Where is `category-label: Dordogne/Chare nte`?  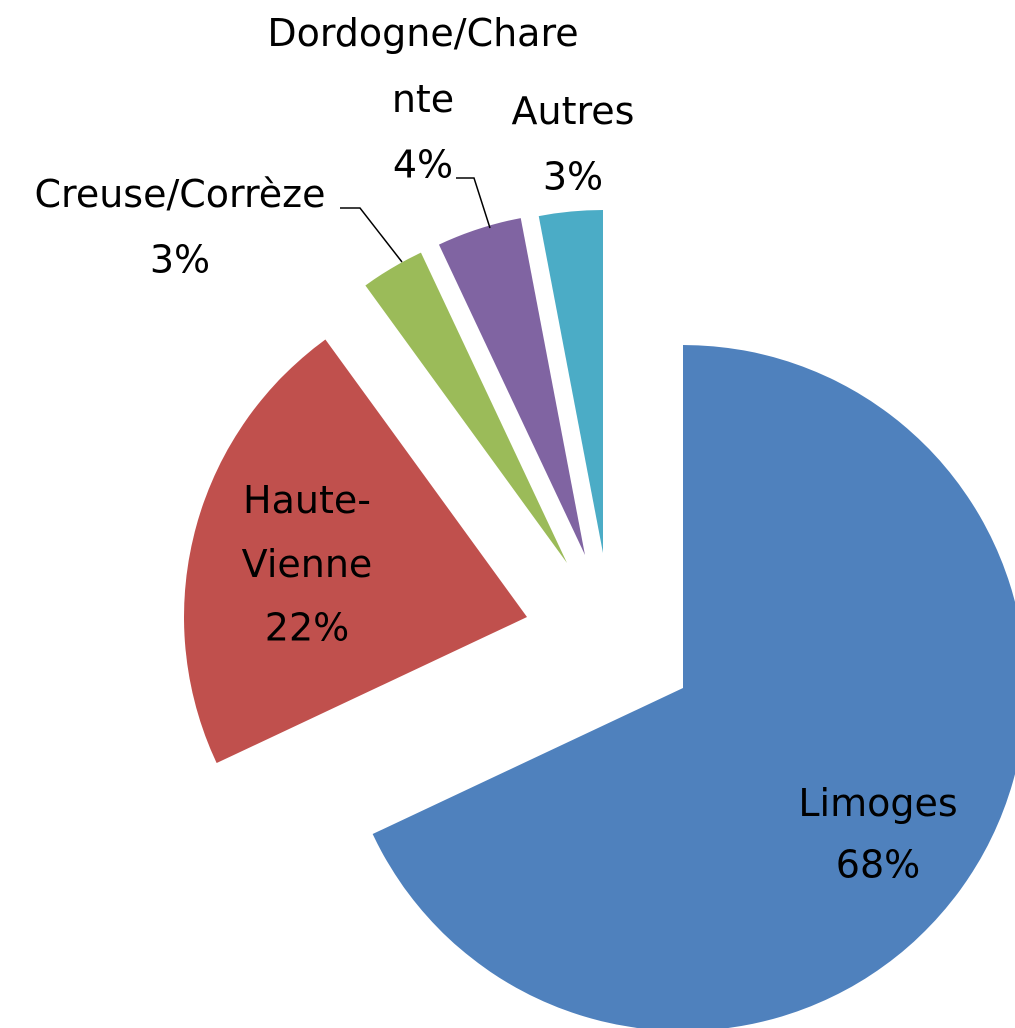
category-label: Dordogne/Chare nte is located at coordinates (422, 66).